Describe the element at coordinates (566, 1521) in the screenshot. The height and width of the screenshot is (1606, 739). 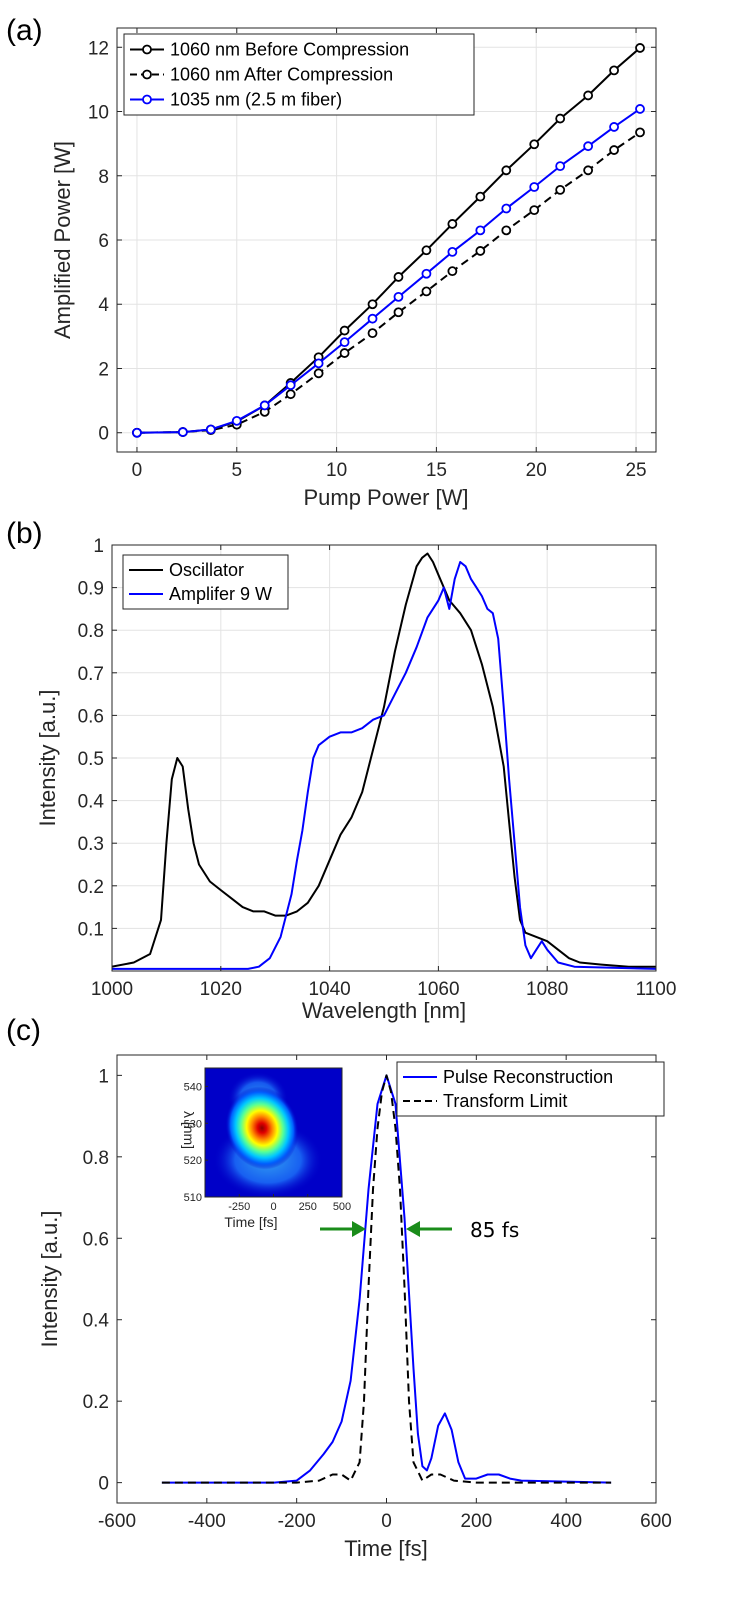
I see `panel-c-xtick-label-5: 400` at that location.